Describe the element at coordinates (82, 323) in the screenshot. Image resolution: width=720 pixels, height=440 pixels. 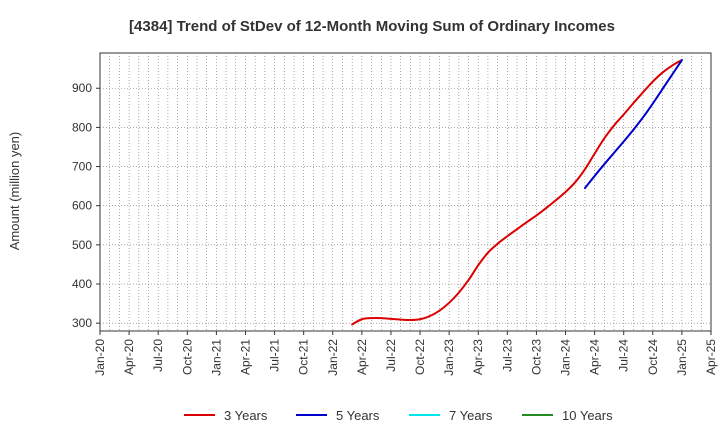
I see `y-tick-label: 300` at that location.